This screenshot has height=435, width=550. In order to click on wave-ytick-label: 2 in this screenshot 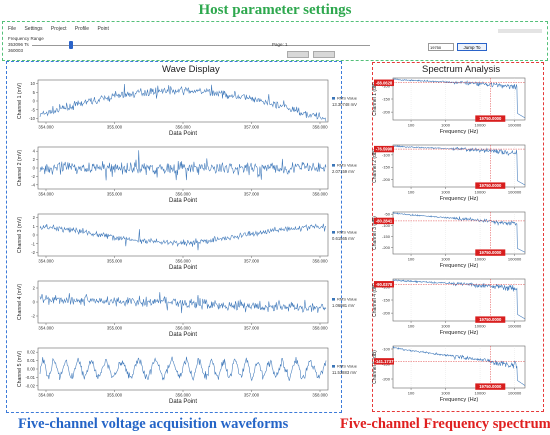, I will do `click(34, 159)`.